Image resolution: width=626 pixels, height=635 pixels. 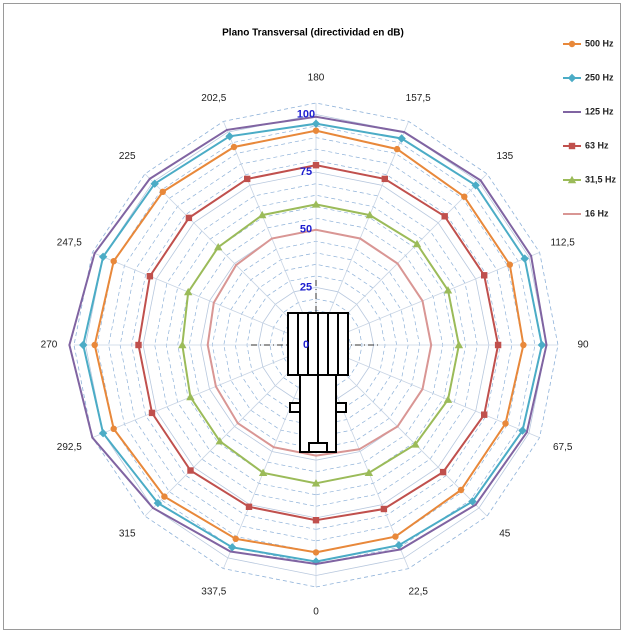 What do you see at coordinates (306, 114) in the screenshot?
I see `r-tick-label: 100` at bounding box center [306, 114].